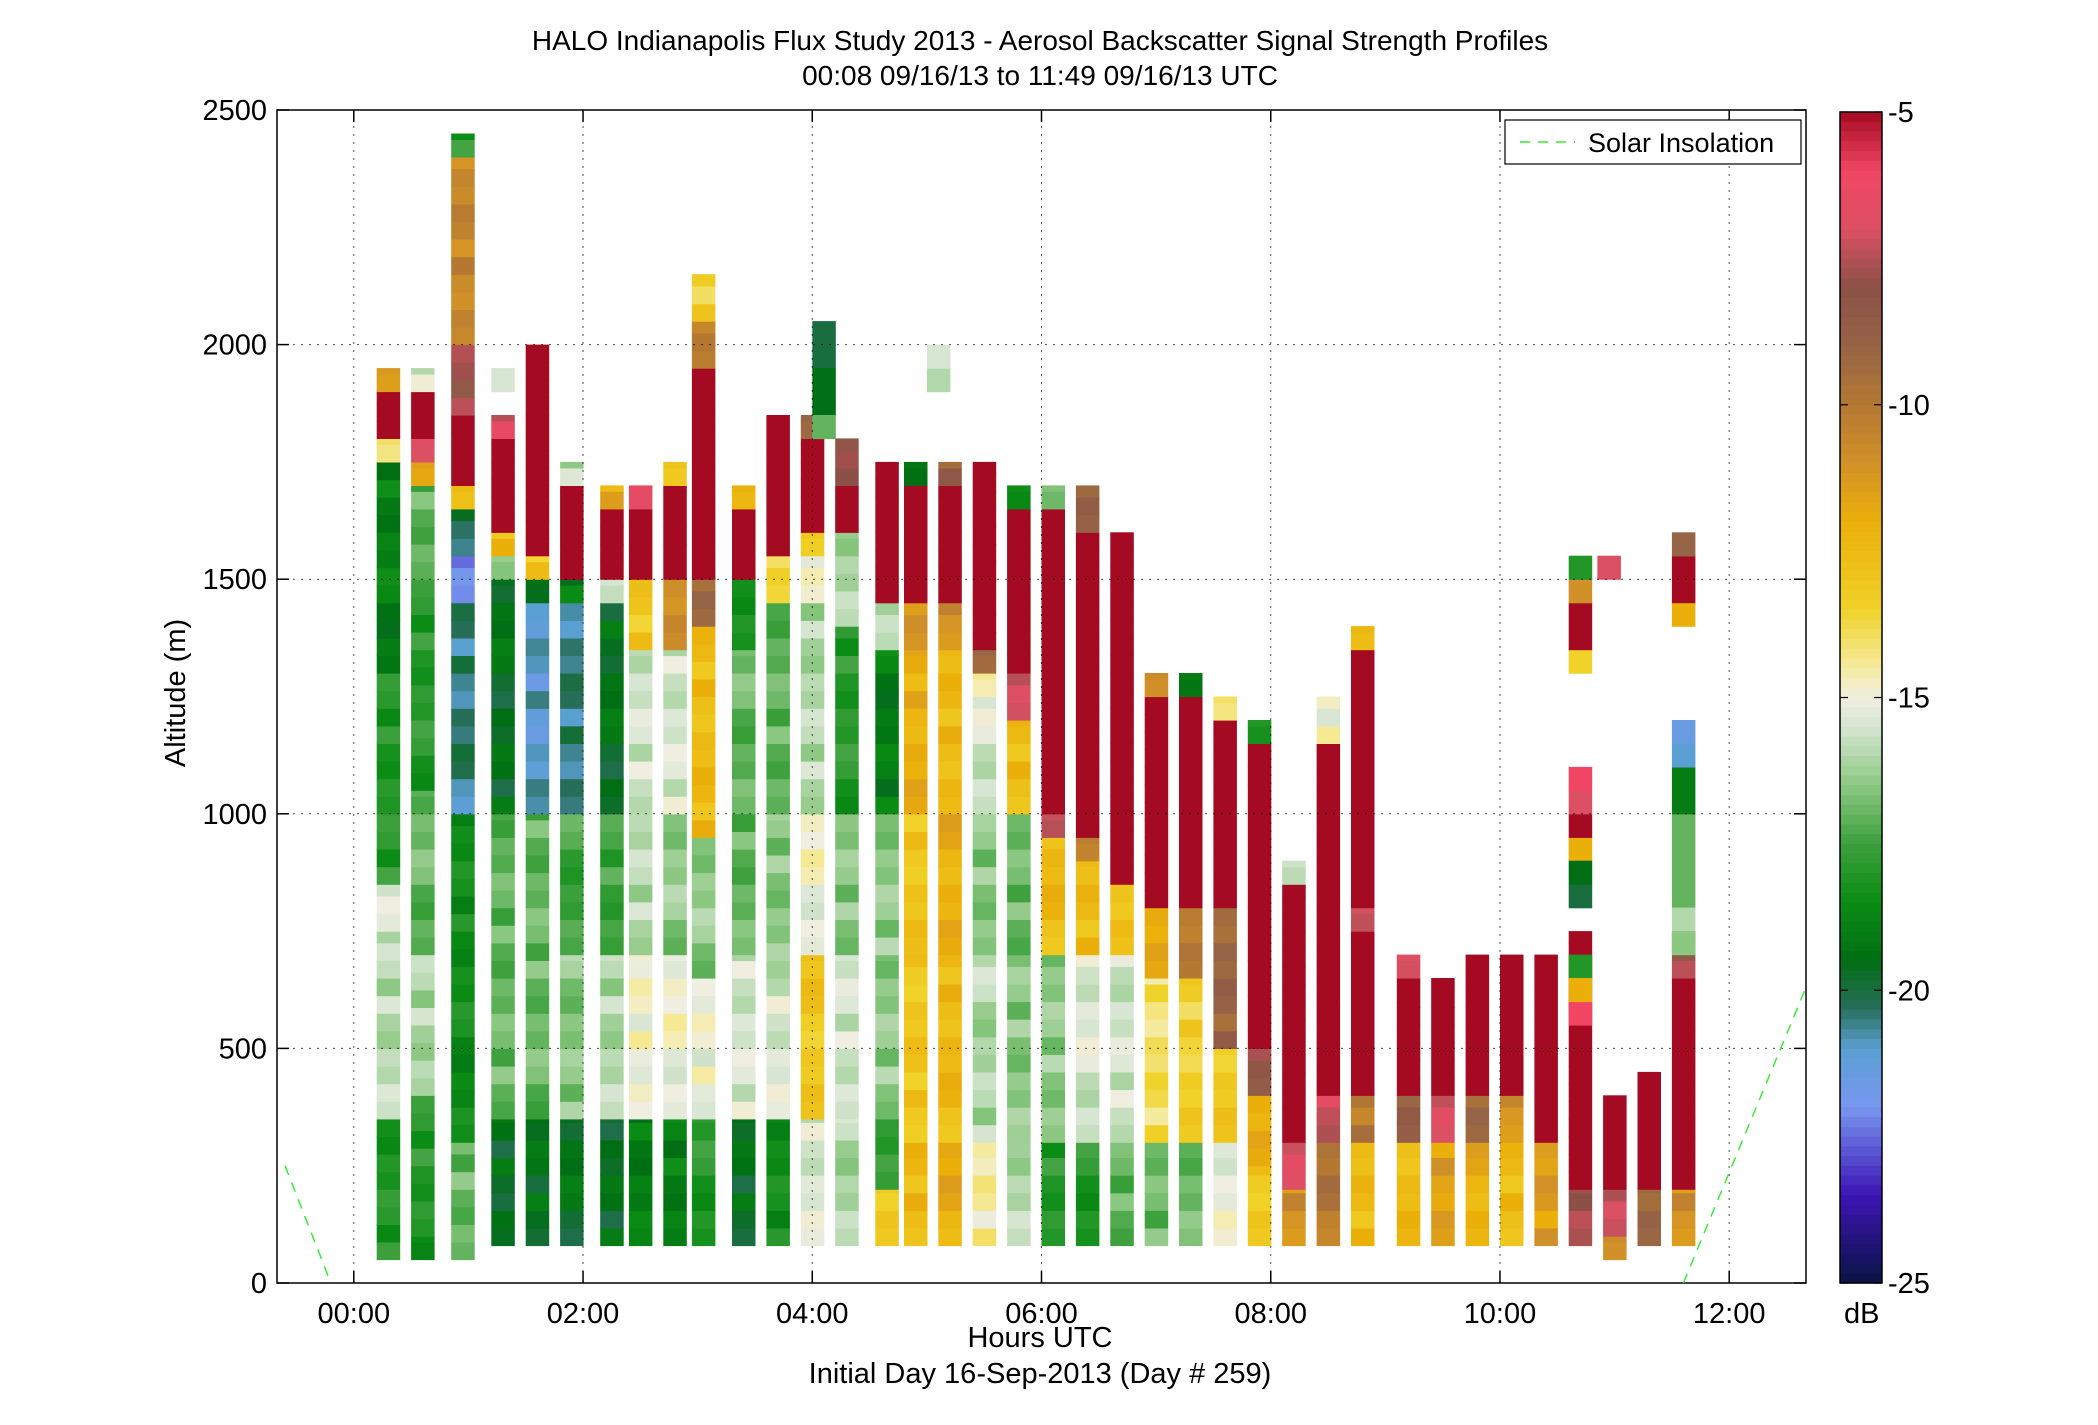 The image size is (2098, 1425). I want to click on y-tick-label: 1500, so click(234, 580).